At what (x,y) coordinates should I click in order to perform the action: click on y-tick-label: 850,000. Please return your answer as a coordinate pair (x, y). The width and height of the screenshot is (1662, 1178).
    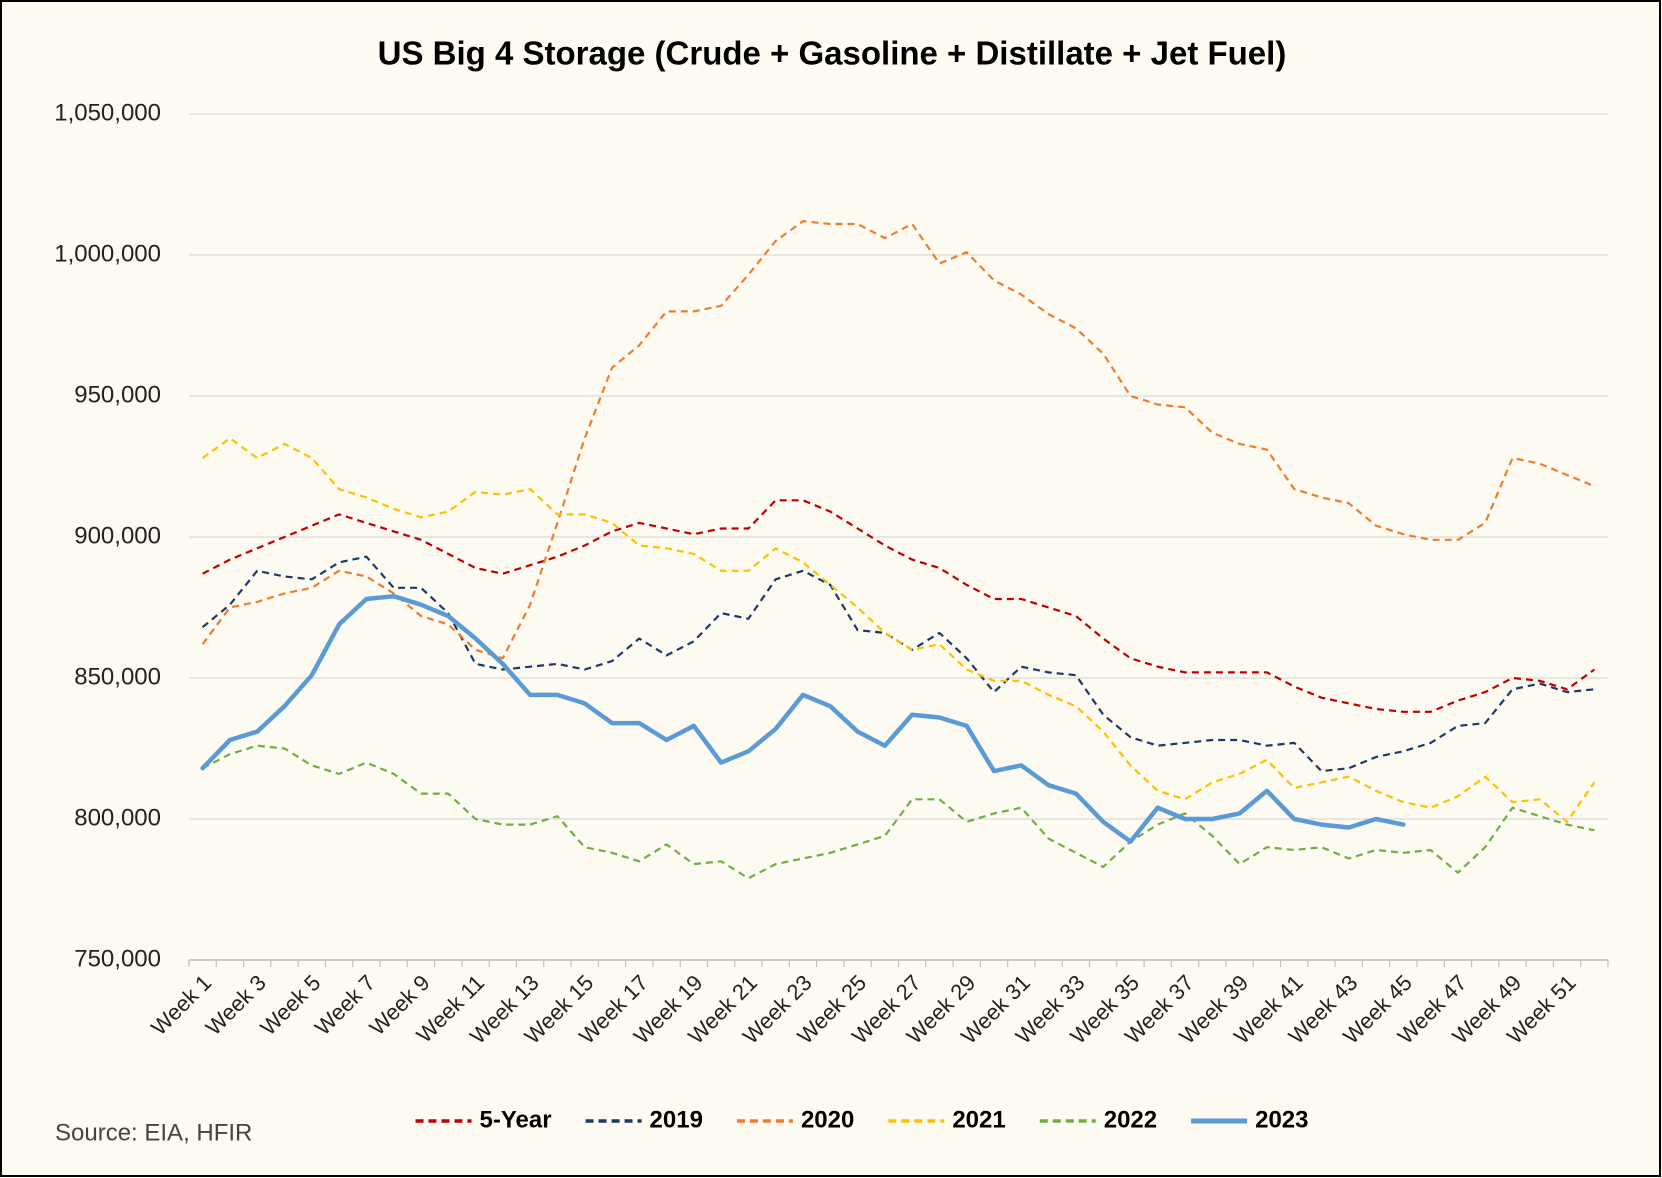
    Looking at the image, I should click on (117, 676).